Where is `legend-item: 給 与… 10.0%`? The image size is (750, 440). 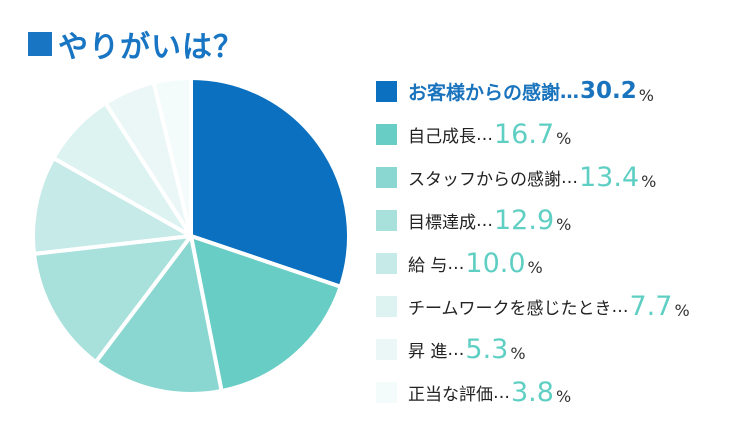
legend-item: 給 与… 10.0% is located at coordinates (561, 263).